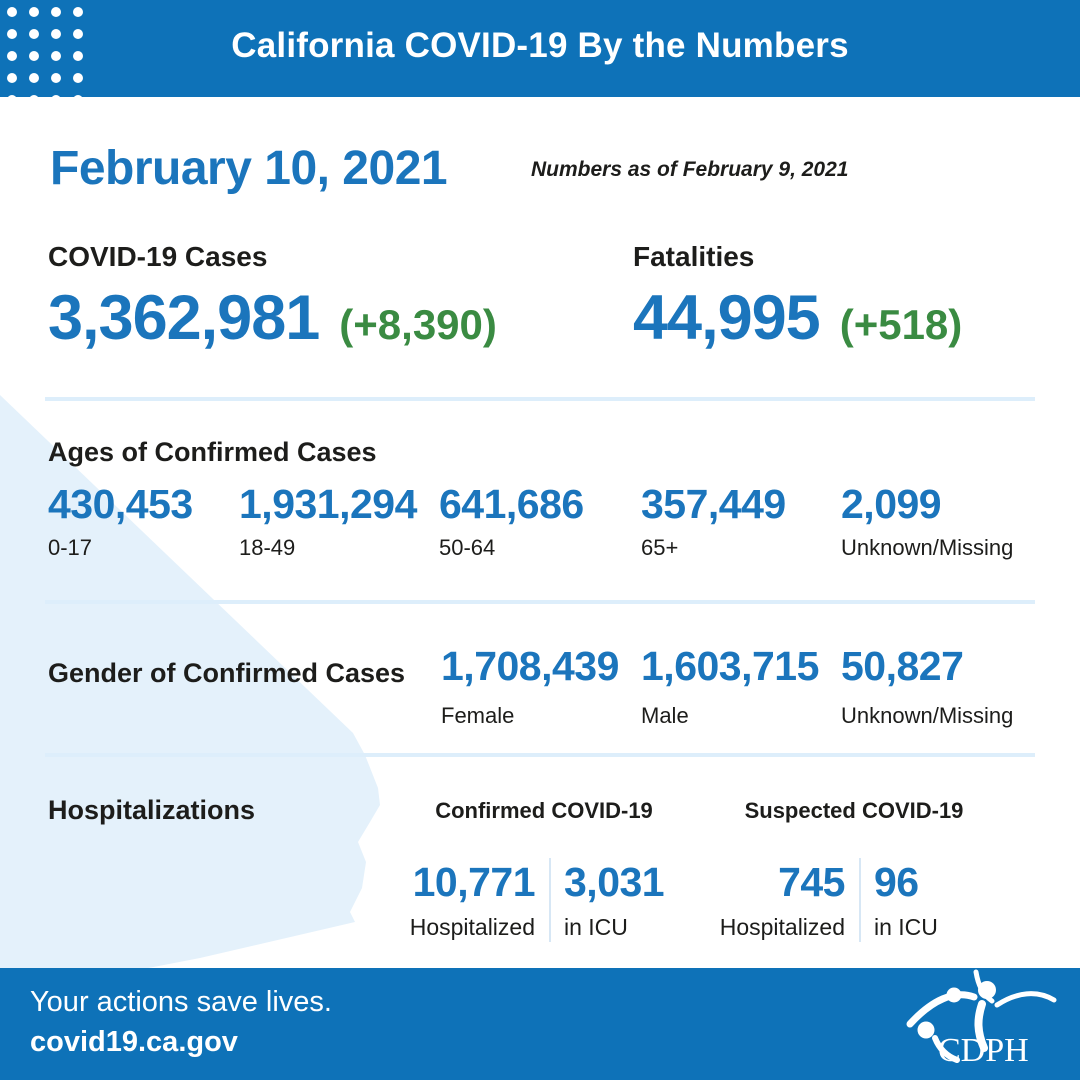 This screenshot has width=1080, height=1080. Describe the element at coordinates (660, 547) in the screenshot. I see `age-label: 65+` at that location.